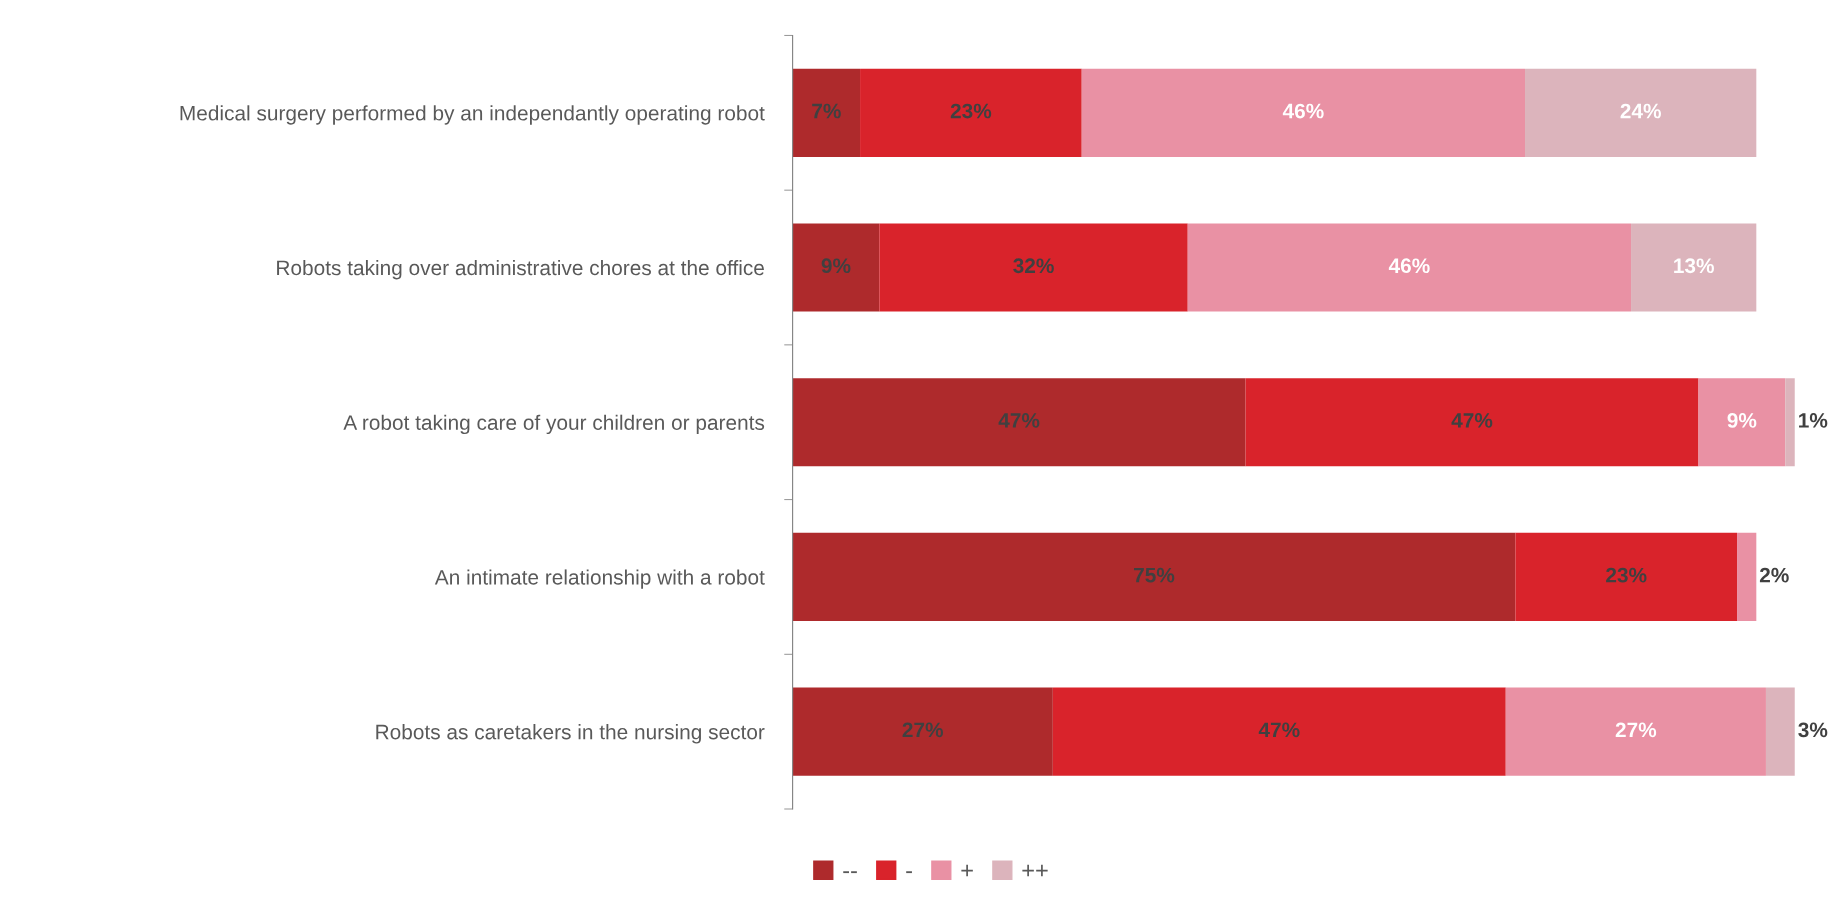 The width and height of the screenshot is (1839, 909). I want to click on data-label: 13%, so click(1694, 266).